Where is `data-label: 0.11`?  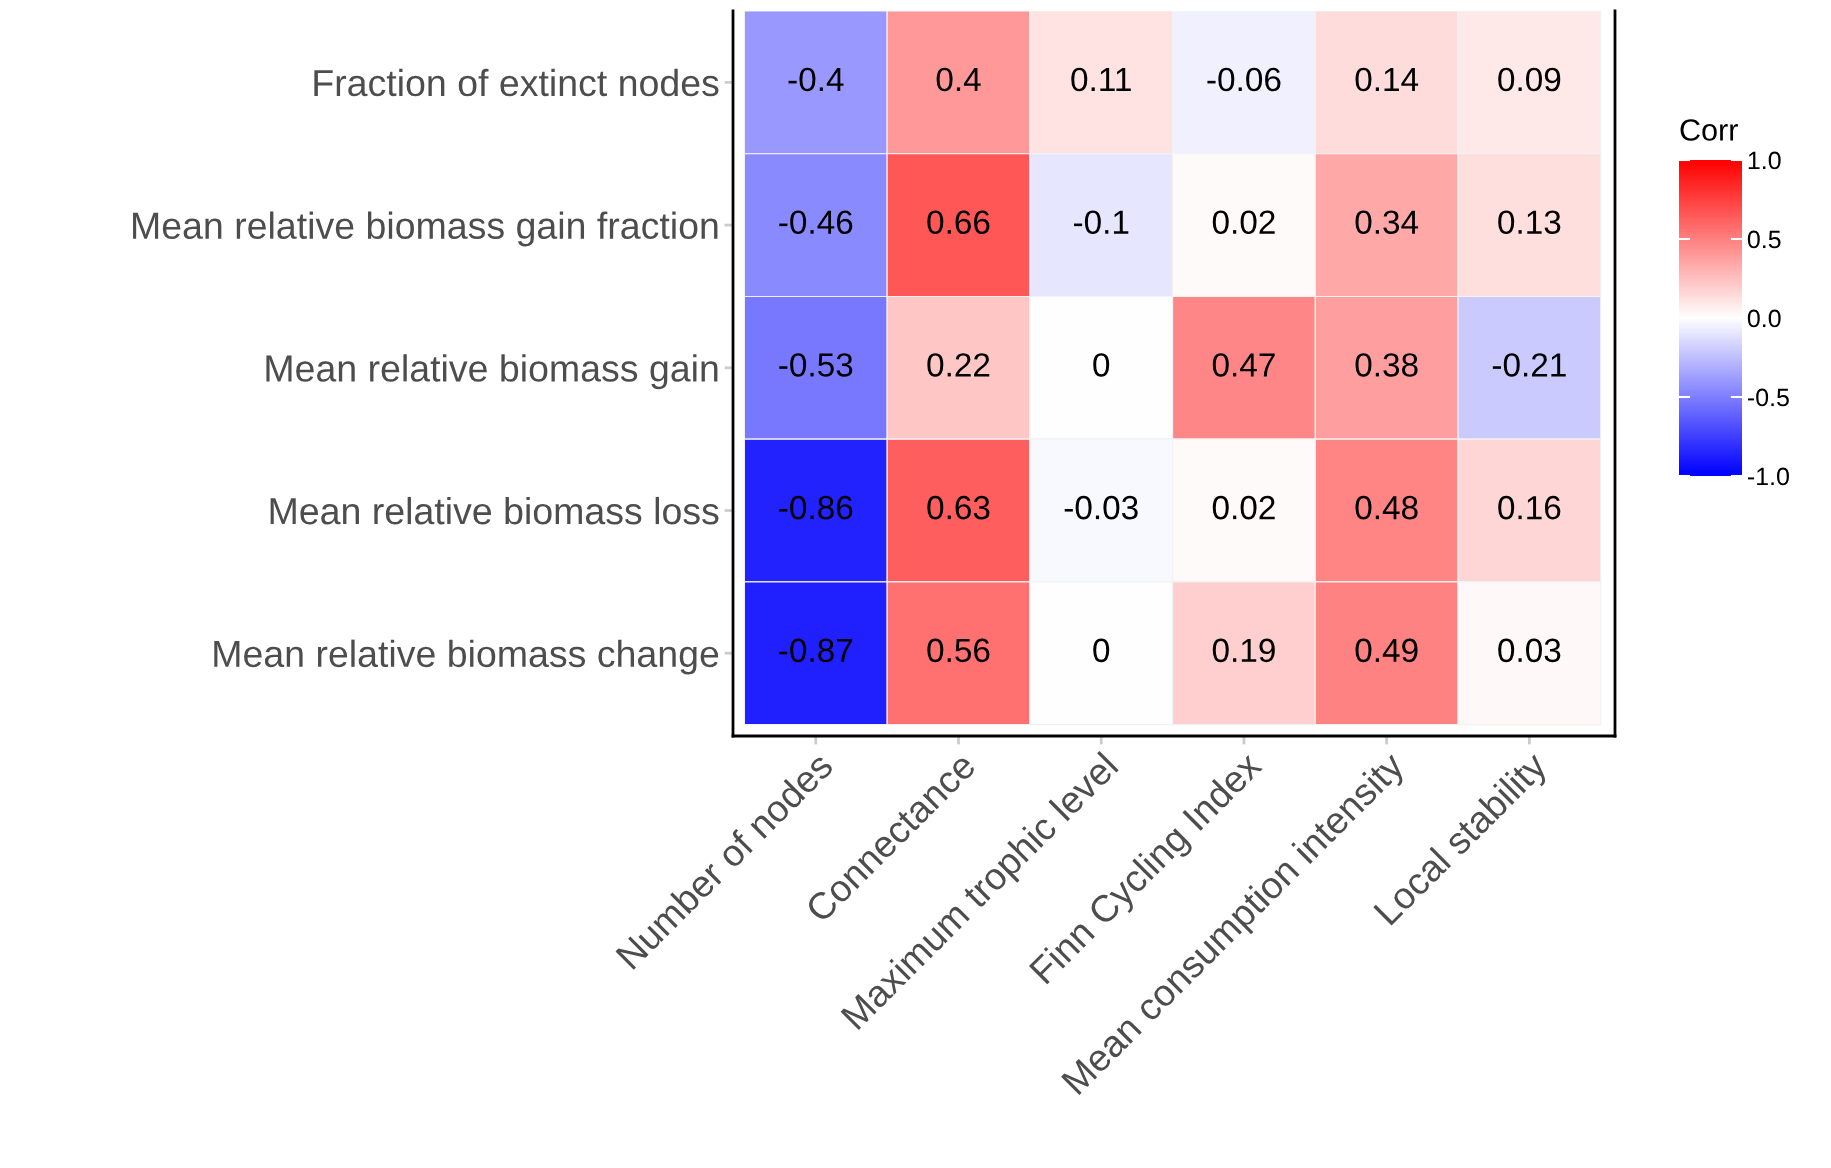 data-label: 0.11 is located at coordinates (1101, 79).